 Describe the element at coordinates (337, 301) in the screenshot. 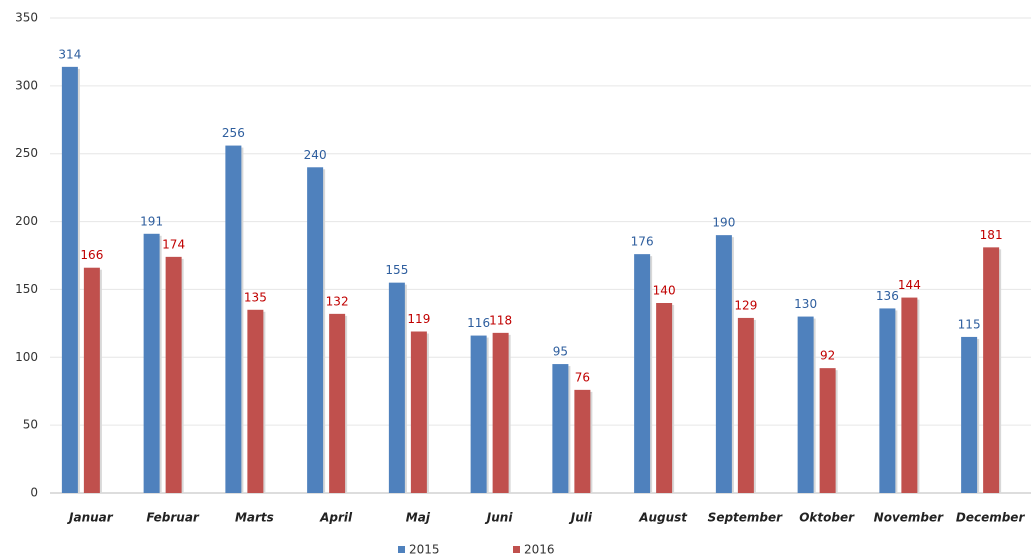

I see `data-label: 132` at that location.